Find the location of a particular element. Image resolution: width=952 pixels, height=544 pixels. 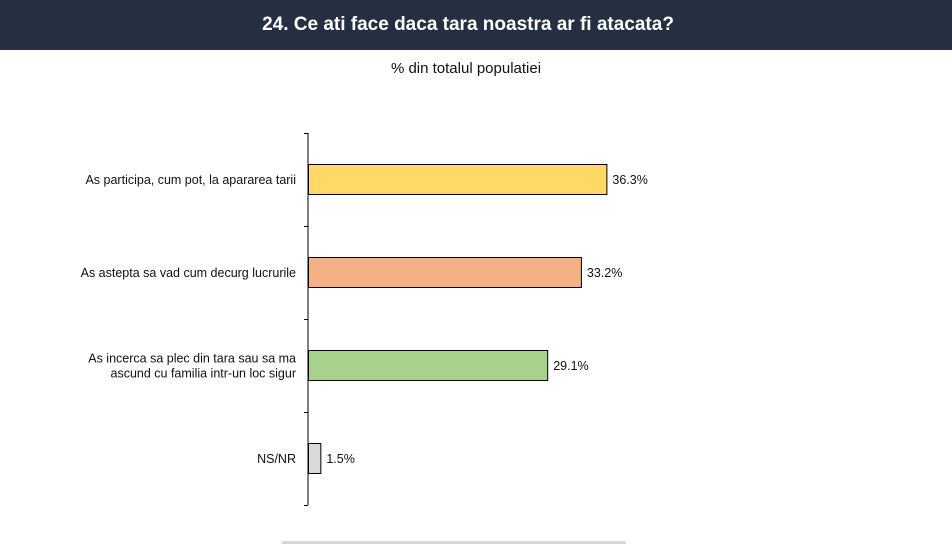

value-label: 36.3% is located at coordinates (629, 180).